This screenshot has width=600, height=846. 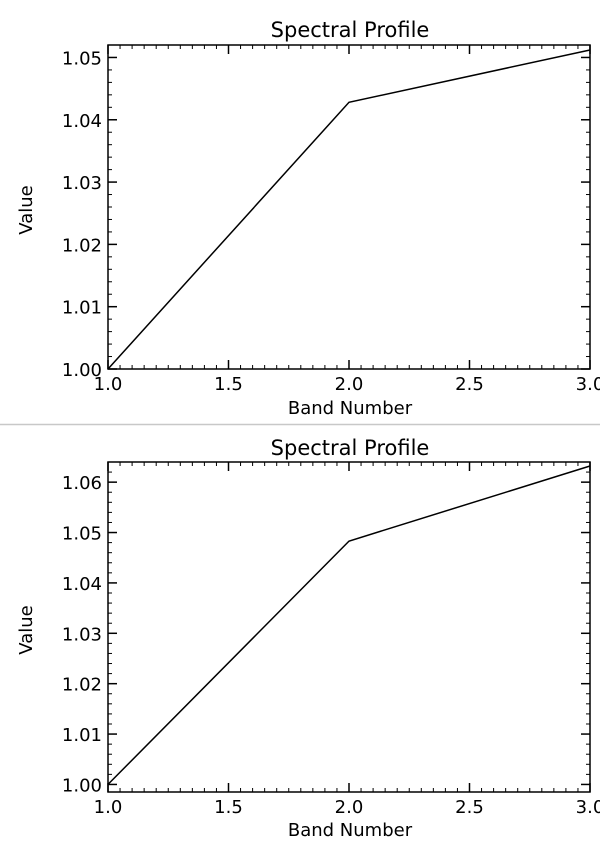 What do you see at coordinates (82, 483) in the screenshot?
I see `y-tick-label: 1.06` at bounding box center [82, 483].